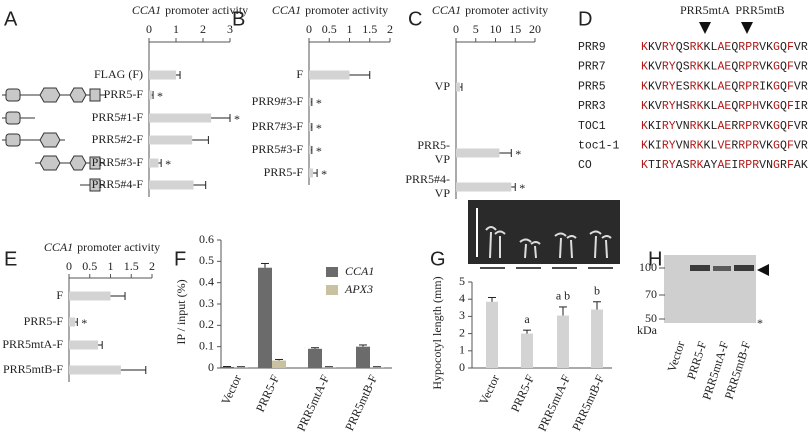 The image size is (810, 435). I want to click on x-tick-label: 5, so click(476, 29).